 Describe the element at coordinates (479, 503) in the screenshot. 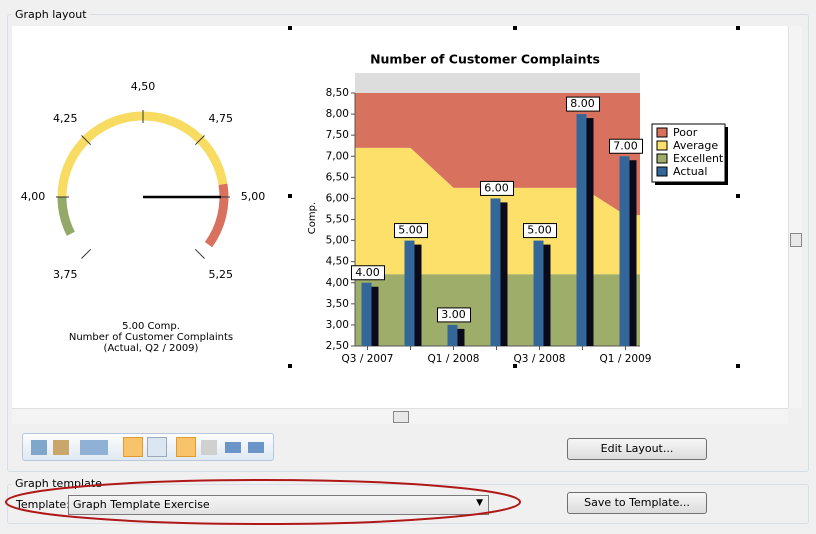

I see `dropdown-arrow: ▼` at that location.